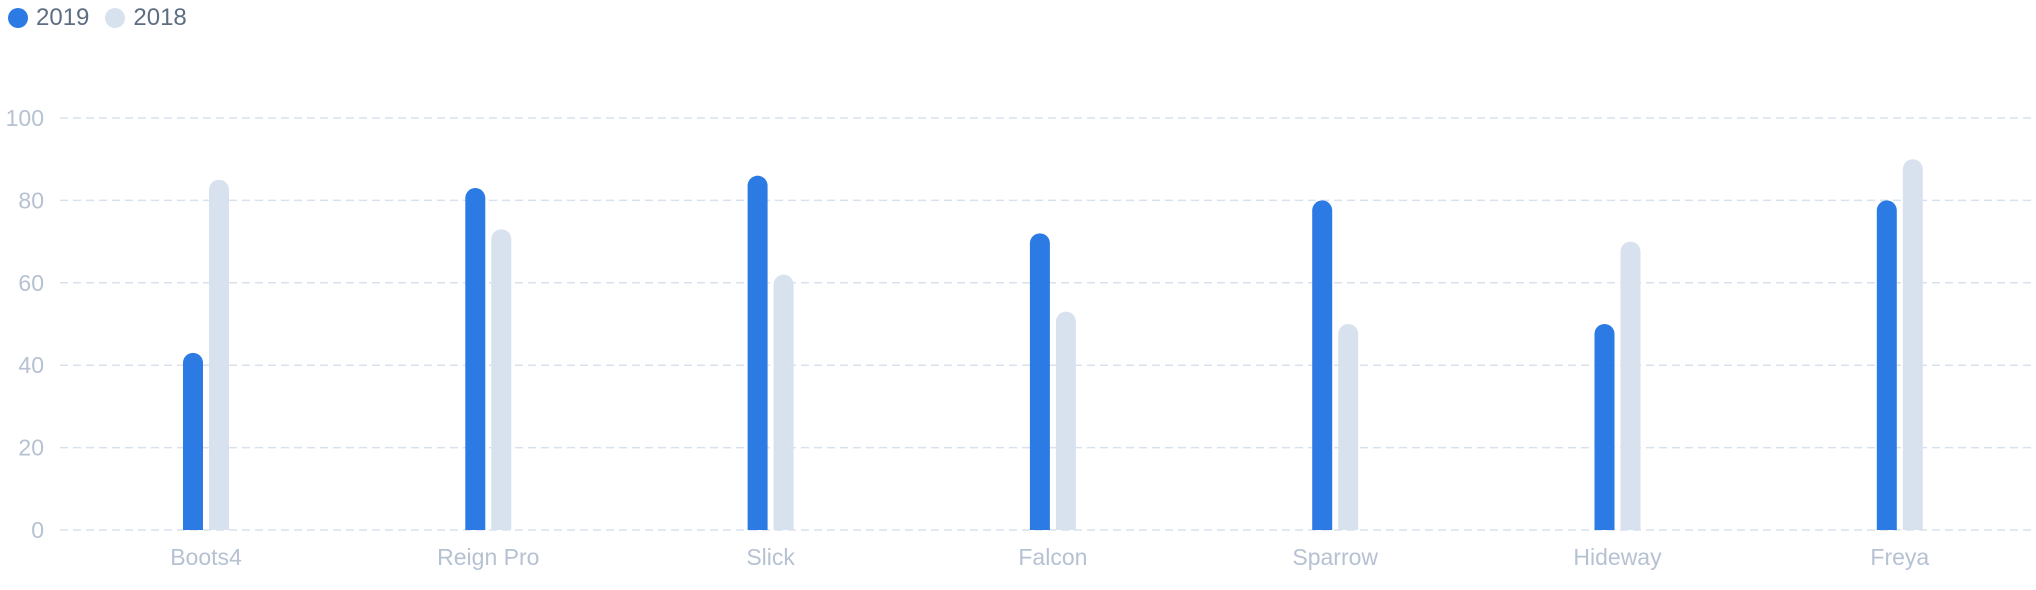 This screenshot has width=2036, height=590. Describe the element at coordinates (31, 448) in the screenshot. I see `y-tick-label: 20` at that location.